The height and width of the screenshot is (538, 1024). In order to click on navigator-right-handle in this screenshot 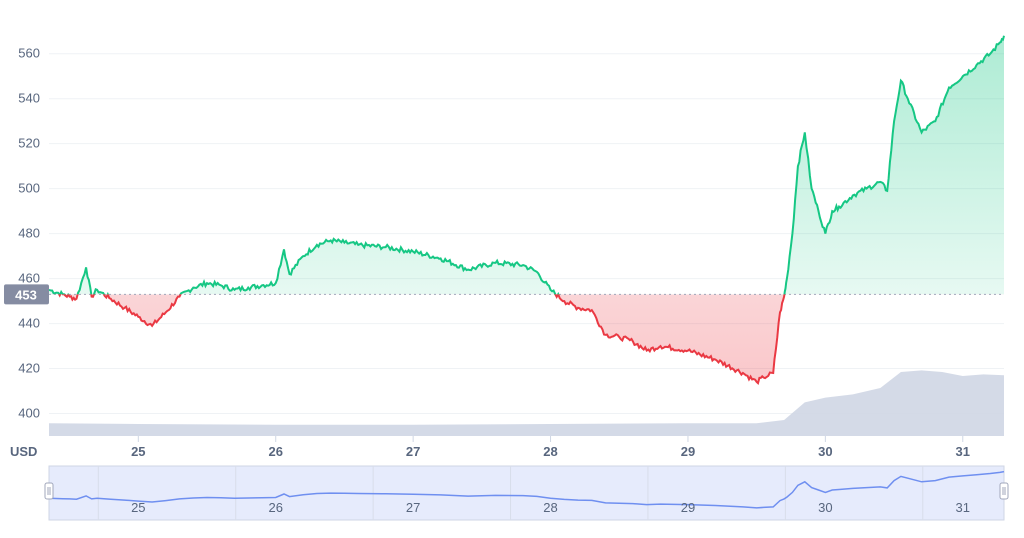, I will do `click(1004, 491)`.